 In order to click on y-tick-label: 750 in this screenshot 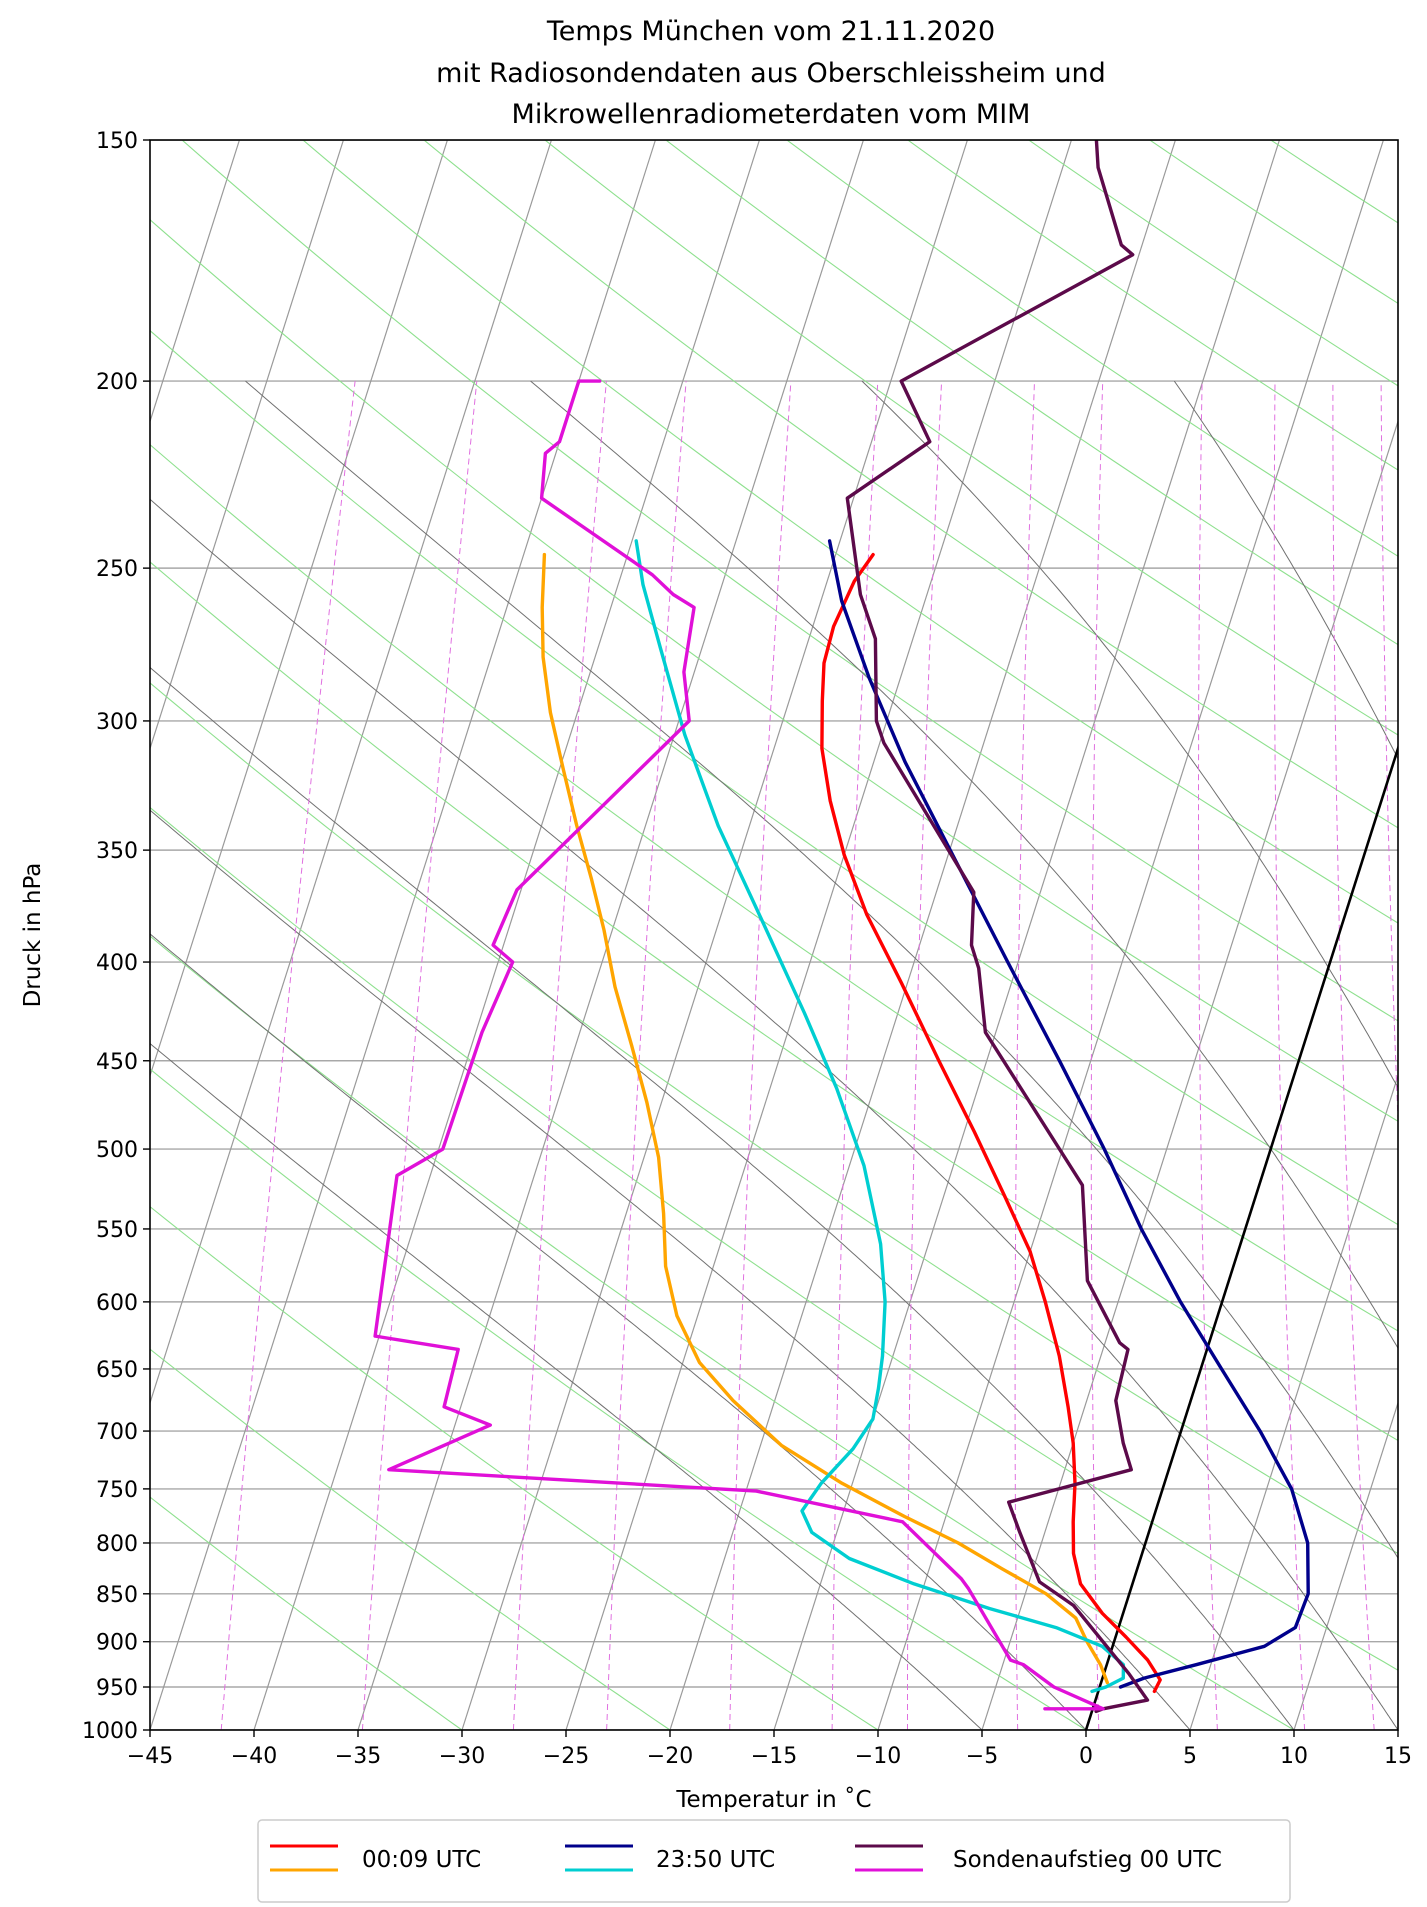, I will do `click(117, 1490)`.